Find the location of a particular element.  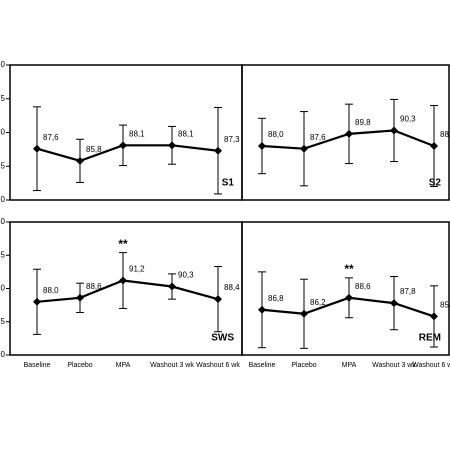

value-label: 87,3 is located at coordinates (232, 139).